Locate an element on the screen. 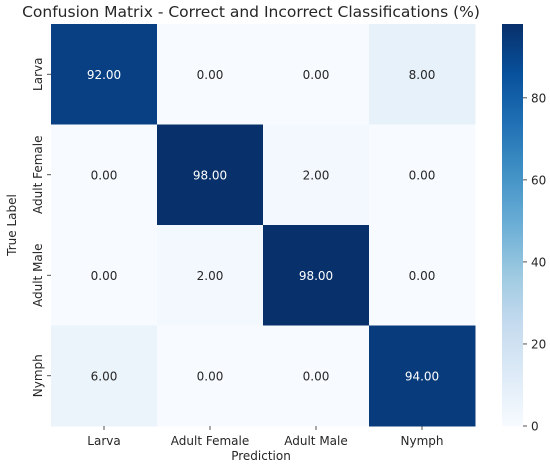 Image resolution: width=550 pixels, height=464 pixels. cell-value-label: 8.00 is located at coordinates (422, 75).